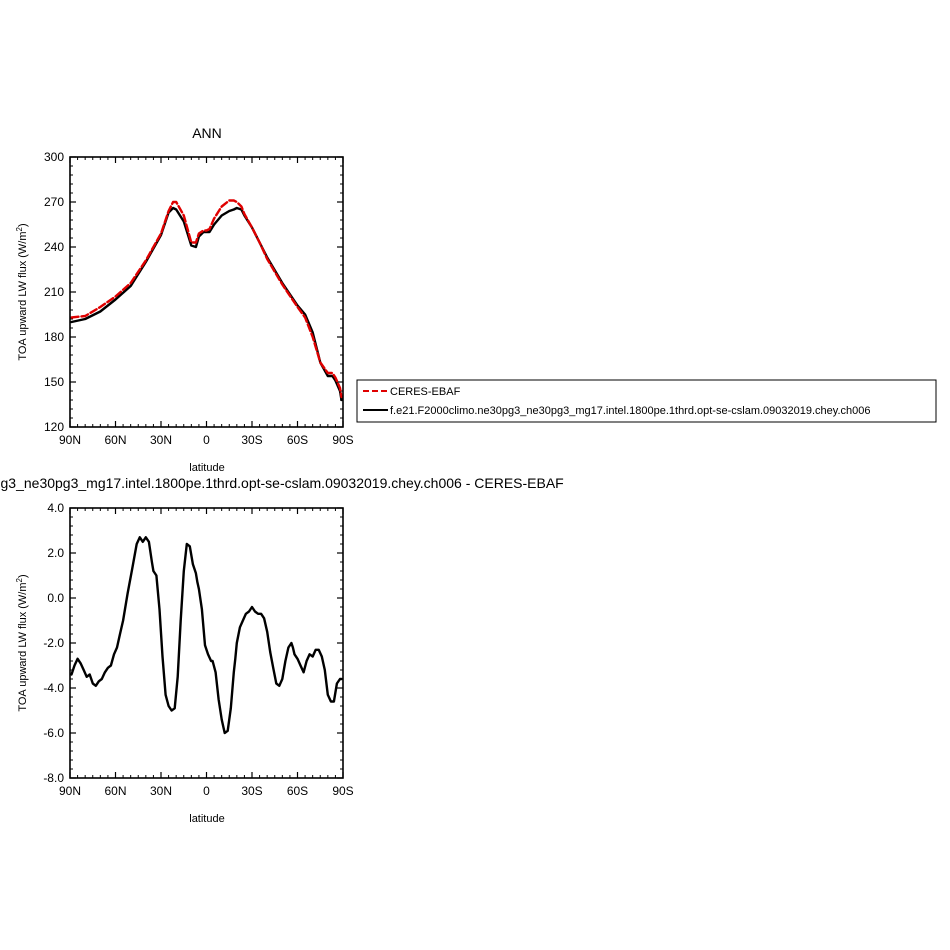 Image resolution: width=950 pixels, height=950 pixels. What do you see at coordinates (53, 778) in the screenshot?
I see `bottom-y-tick-label: -8.0` at bounding box center [53, 778].